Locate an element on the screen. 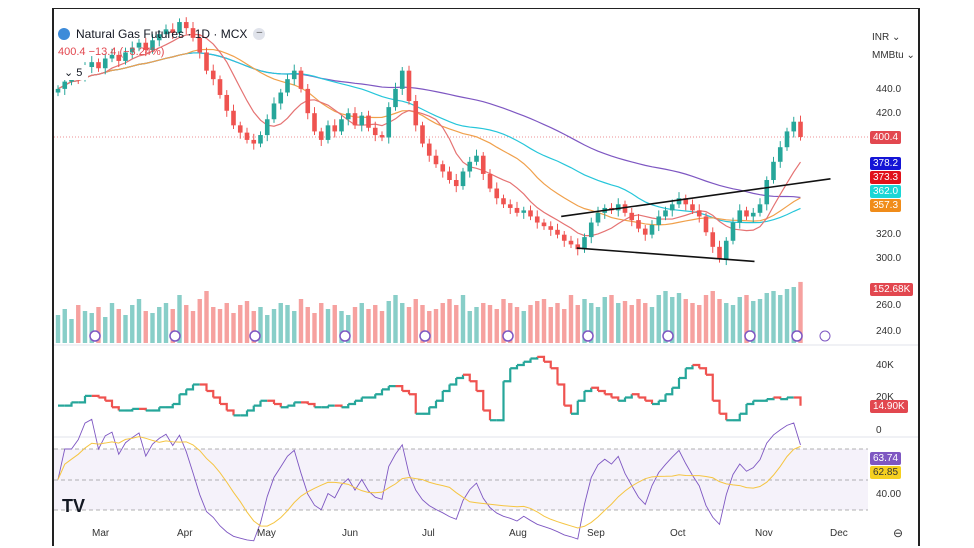 The width and height of the screenshot is (974, 548). ma-red-label: 373.3 is located at coordinates (886, 177).